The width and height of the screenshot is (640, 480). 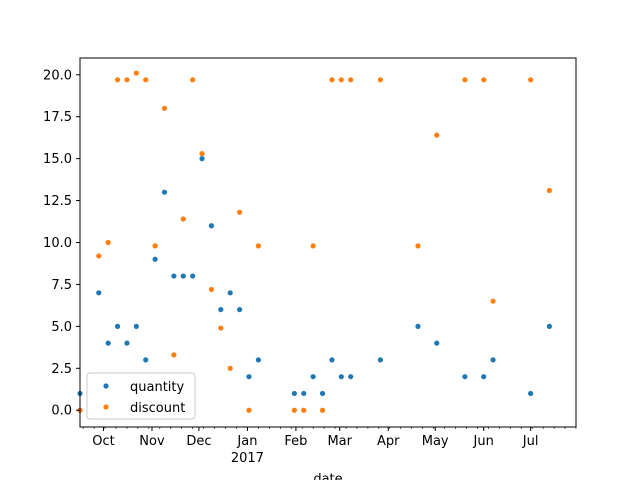 I want to click on y-tick-label: 12.5, so click(x=57, y=201).